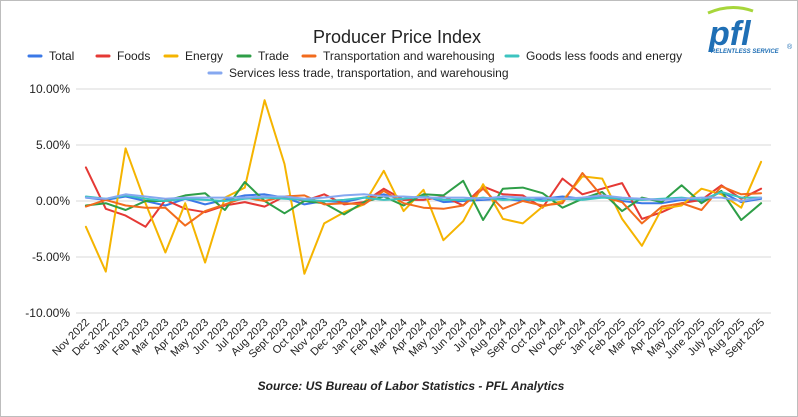 Image resolution: width=798 pixels, height=417 pixels. What do you see at coordinates (745, 52) in the screenshot?
I see `logo-tagline: RELENTLESS SERVICE` at bounding box center [745, 52].